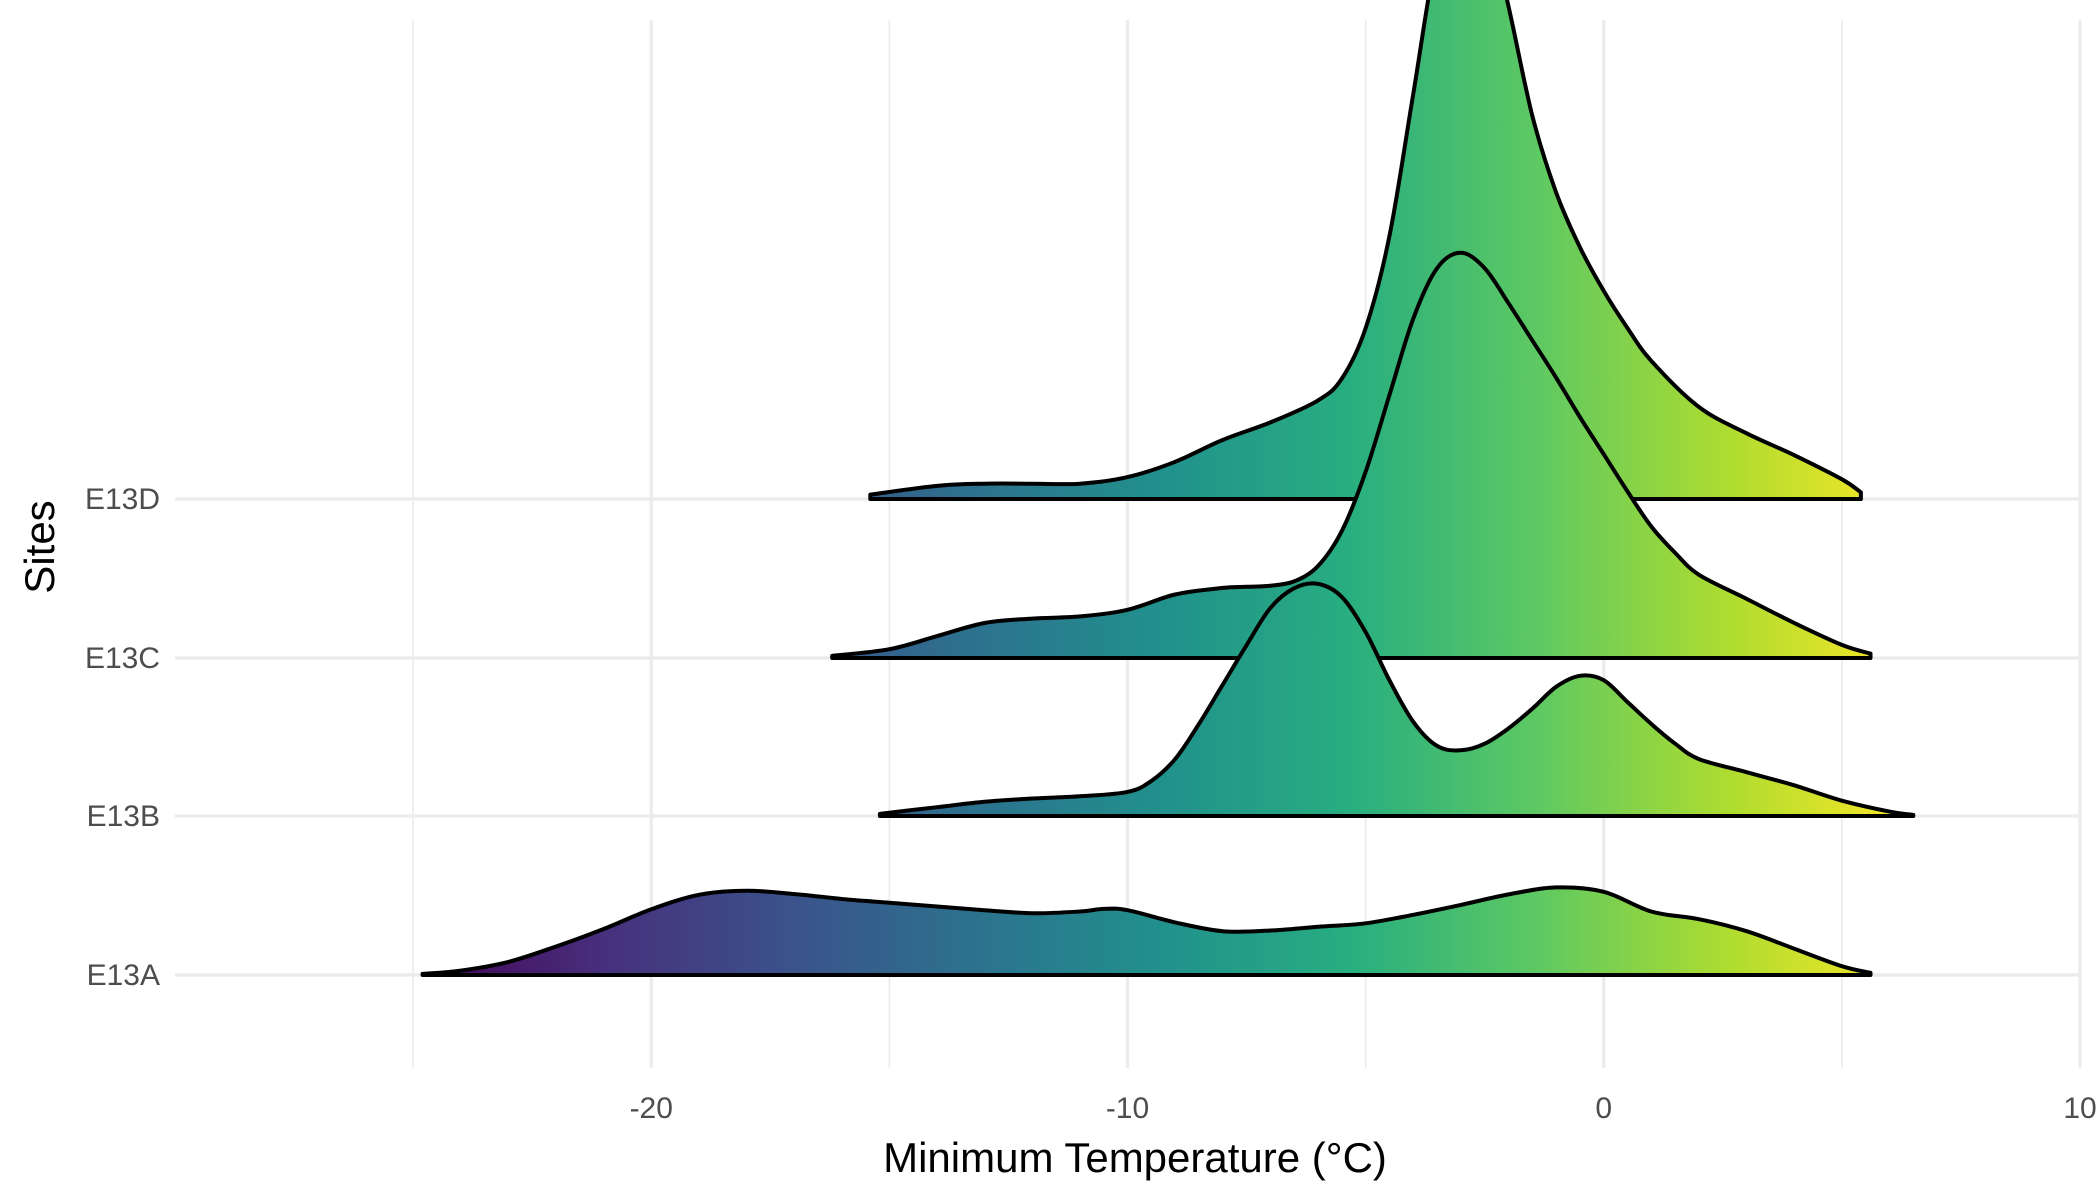 Image resolution: width=2100 pixels, height=1200 pixels. Describe the element at coordinates (2079, 1108) in the screenshot. I see `x-tick-label: 10` at that location.